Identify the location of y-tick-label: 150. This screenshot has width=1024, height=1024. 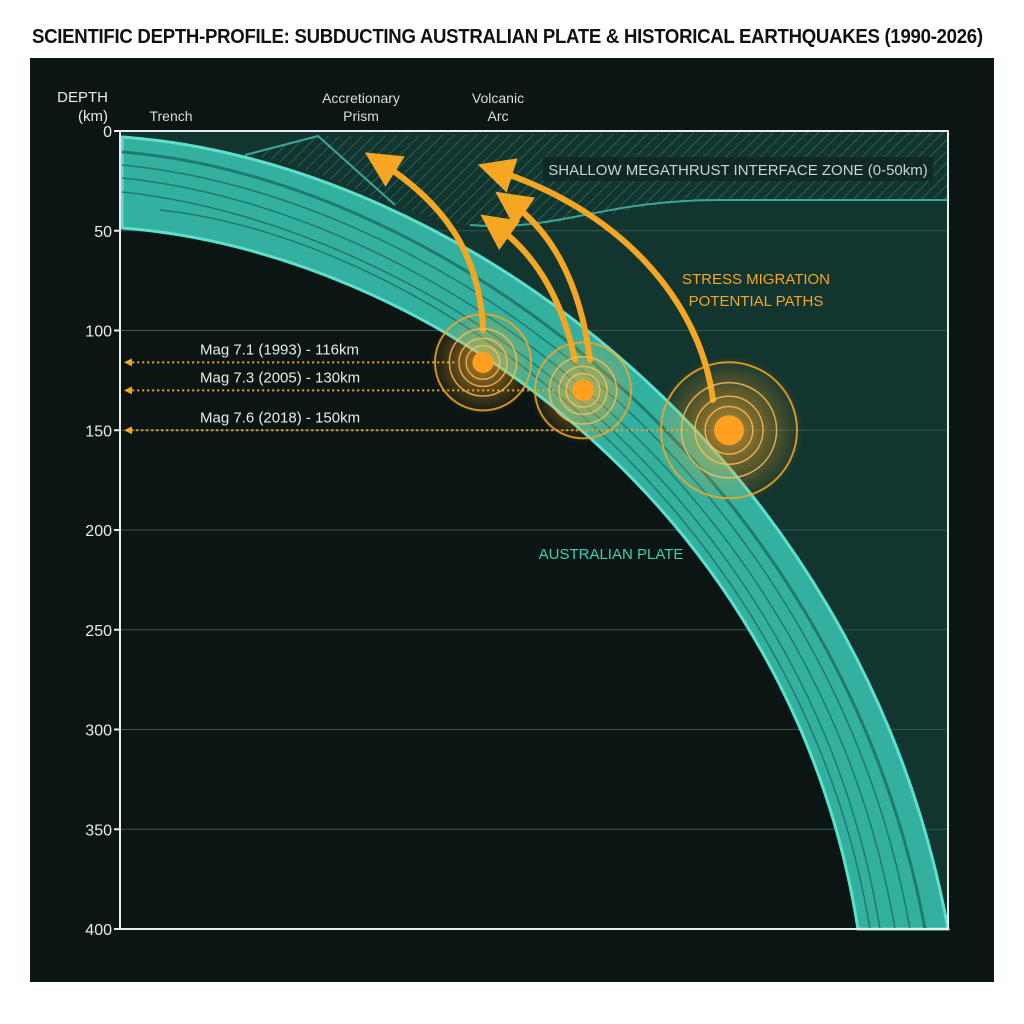
(98, 431).